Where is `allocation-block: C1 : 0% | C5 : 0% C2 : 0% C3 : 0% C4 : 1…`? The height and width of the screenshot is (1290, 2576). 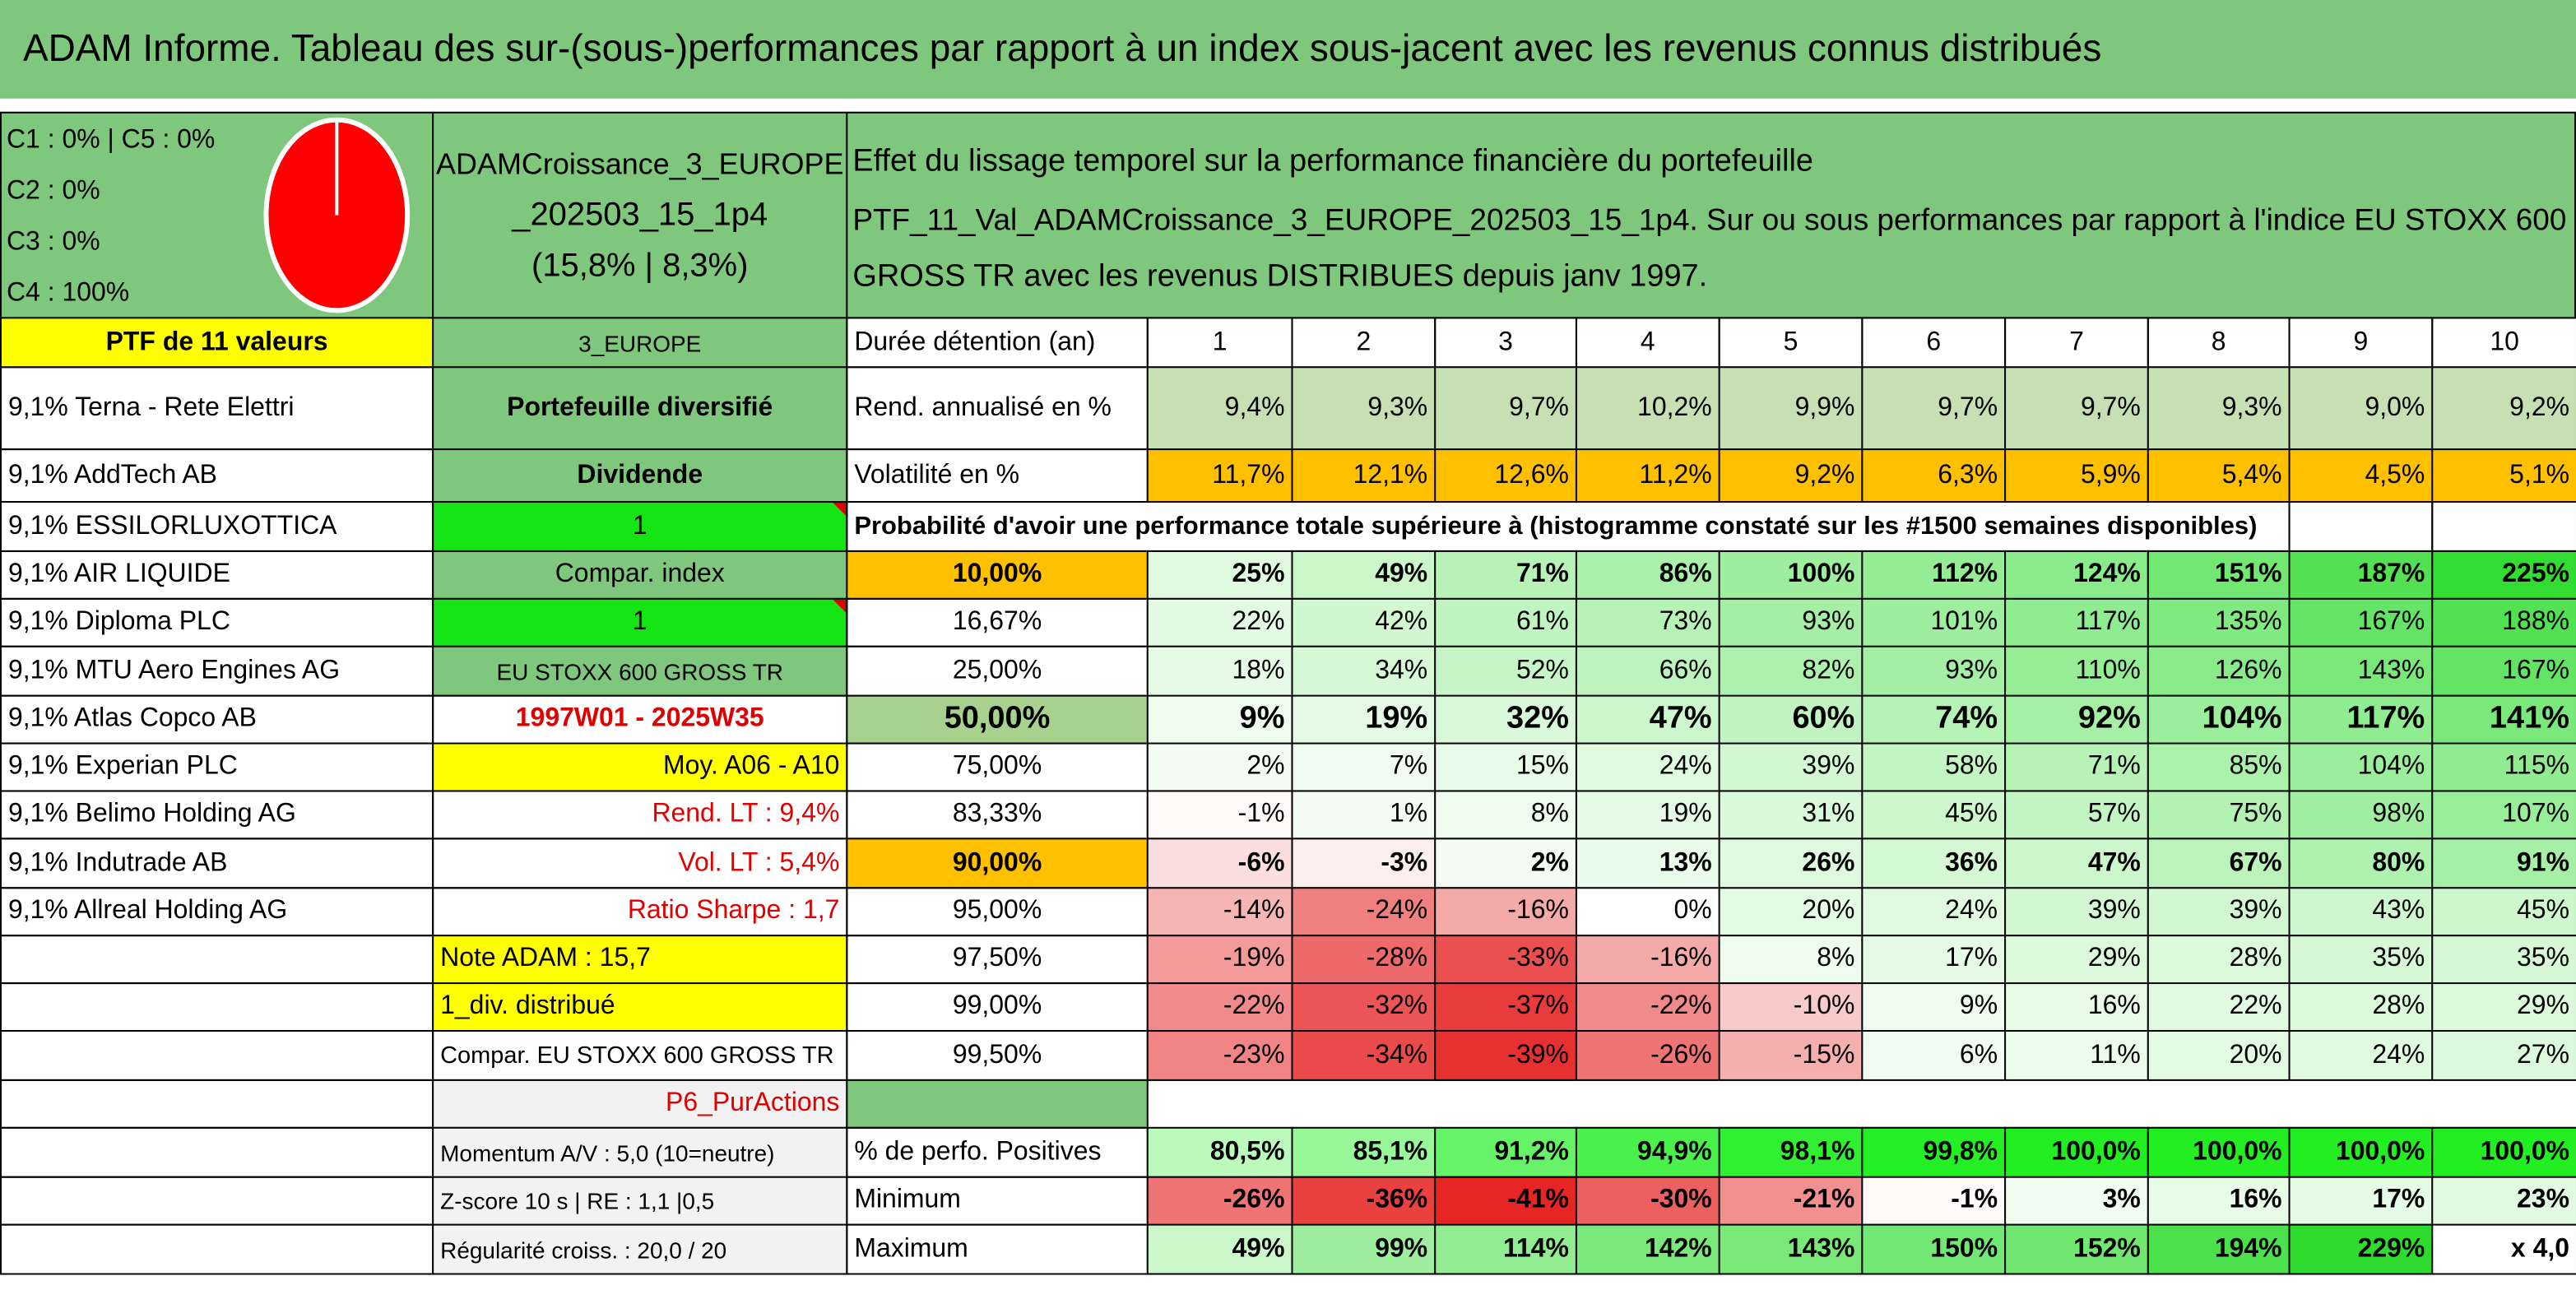 allocation-block: C1 : 0% | C5 : 0% C2 : 0% C3 : 0% C4 : 1… is located at coordinates (217, 215).